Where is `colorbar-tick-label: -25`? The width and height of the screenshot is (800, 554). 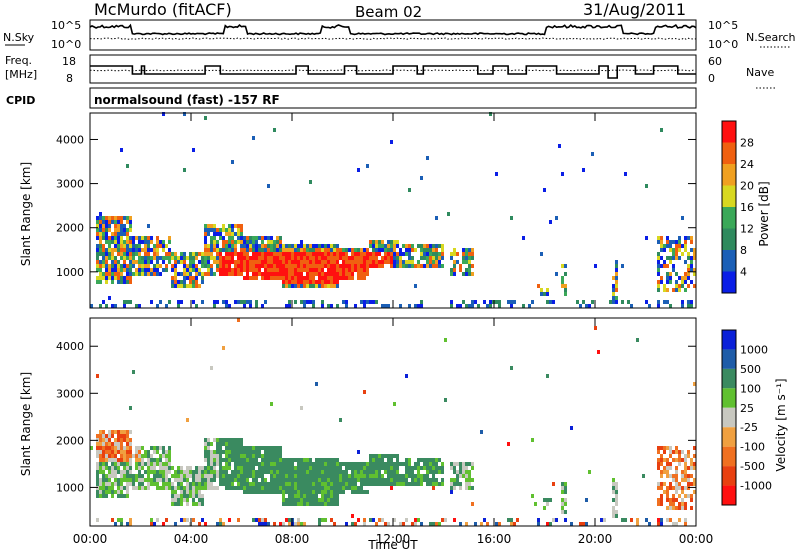 colorbar-tick-label: -25 is located at coordinates (749, 427).